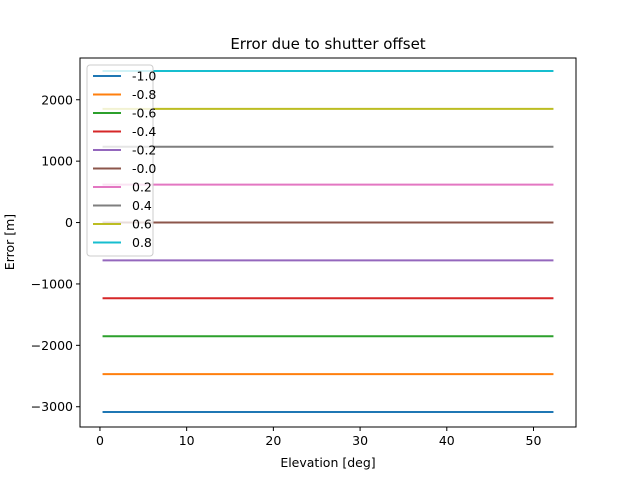 The image size is (640, 480). I want to click on x-tick-label: 40, so click(447, 440).